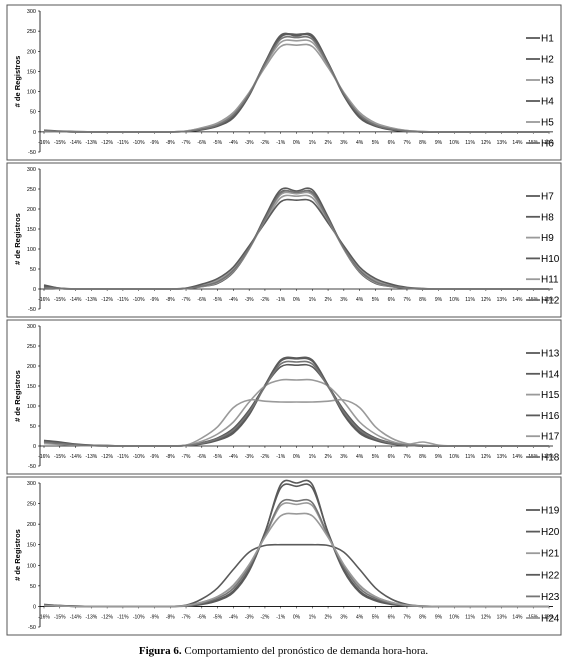 Image resolution: width=567 pixels, height=667 pixels. I want to click on x-tick-label: -5%, so click(217, 143).